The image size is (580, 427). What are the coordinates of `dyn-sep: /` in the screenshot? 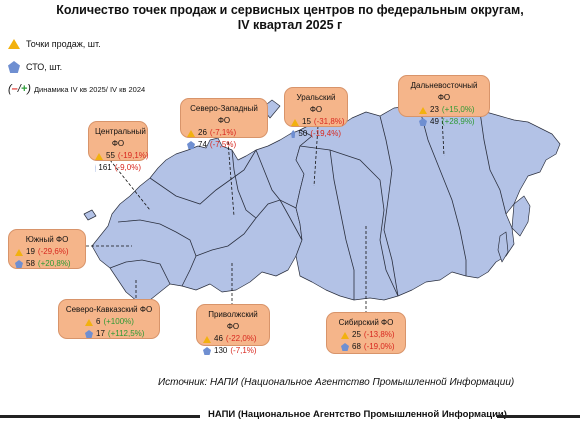 It's located at (19, 89).